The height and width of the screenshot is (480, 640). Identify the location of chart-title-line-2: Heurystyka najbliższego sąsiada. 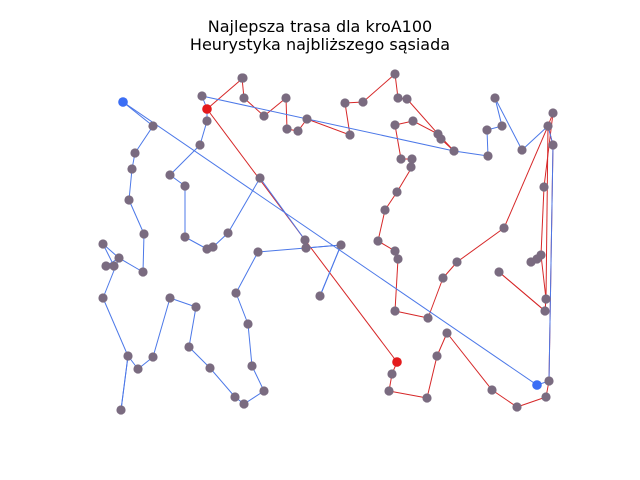
(320, 44).